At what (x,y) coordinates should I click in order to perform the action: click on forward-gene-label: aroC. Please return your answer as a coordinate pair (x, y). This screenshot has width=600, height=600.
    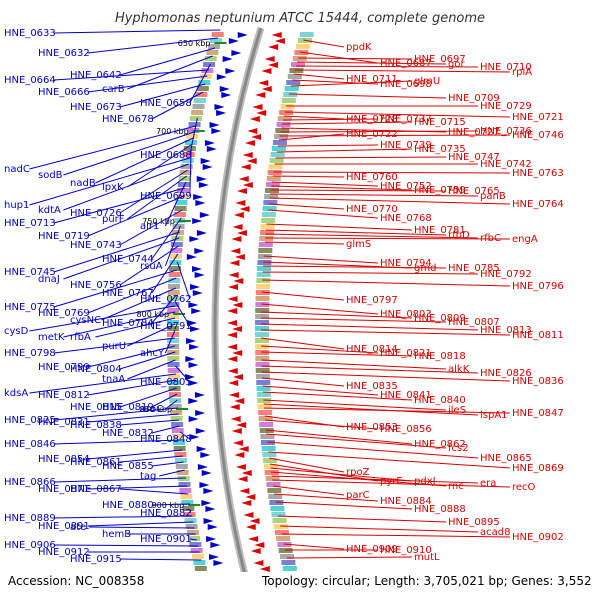
    Looking at the image, I should click on (151, 409).